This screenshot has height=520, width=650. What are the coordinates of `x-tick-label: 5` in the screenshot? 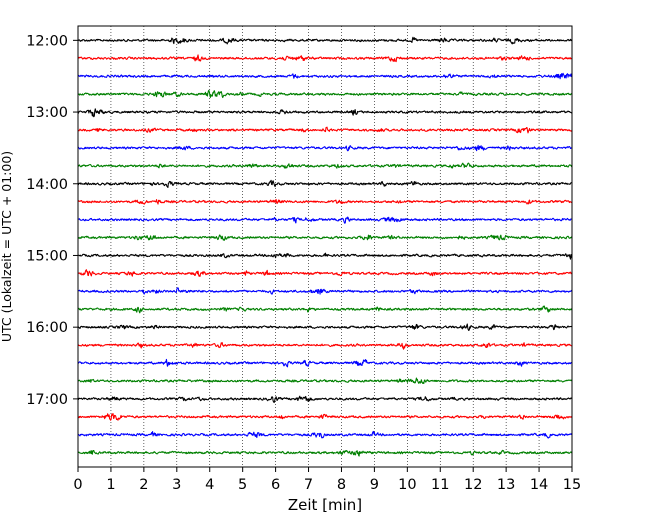 It's located at (242, 485).